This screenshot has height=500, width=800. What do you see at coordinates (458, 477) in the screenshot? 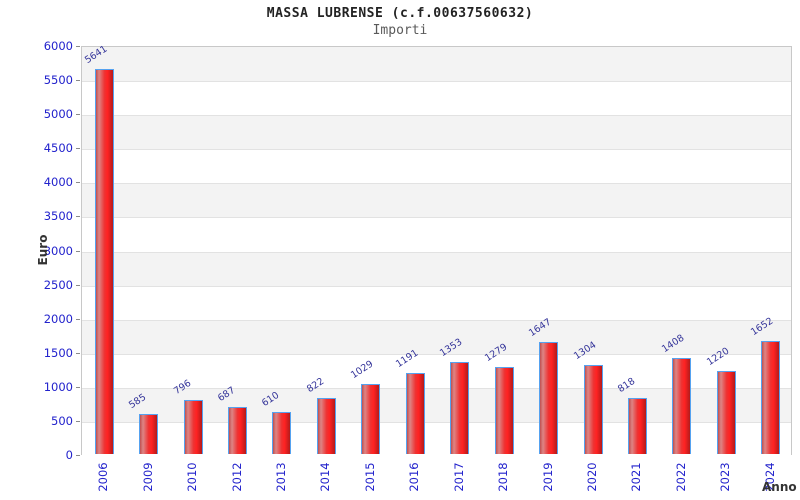
I see `x-tick-label: 2017` at bounding box center [458, 477].